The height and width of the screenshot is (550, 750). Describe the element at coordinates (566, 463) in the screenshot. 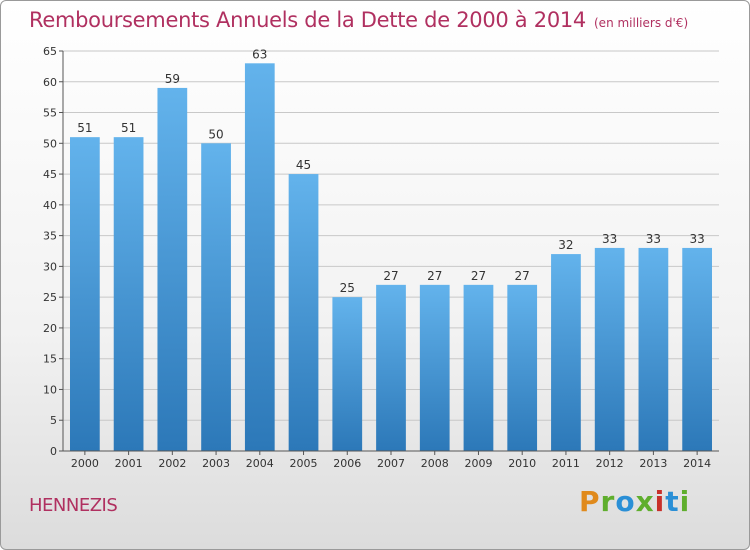

I see `x-tick-label: 2011` at that location.